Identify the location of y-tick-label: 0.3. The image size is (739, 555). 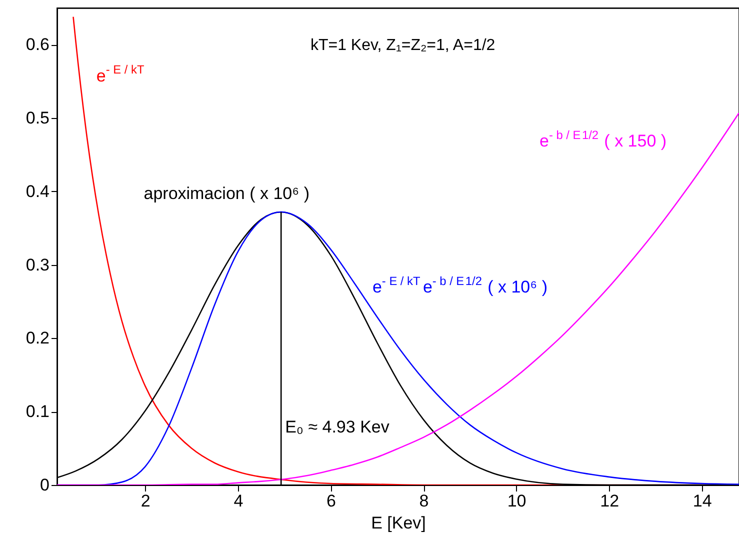
(38, 264).